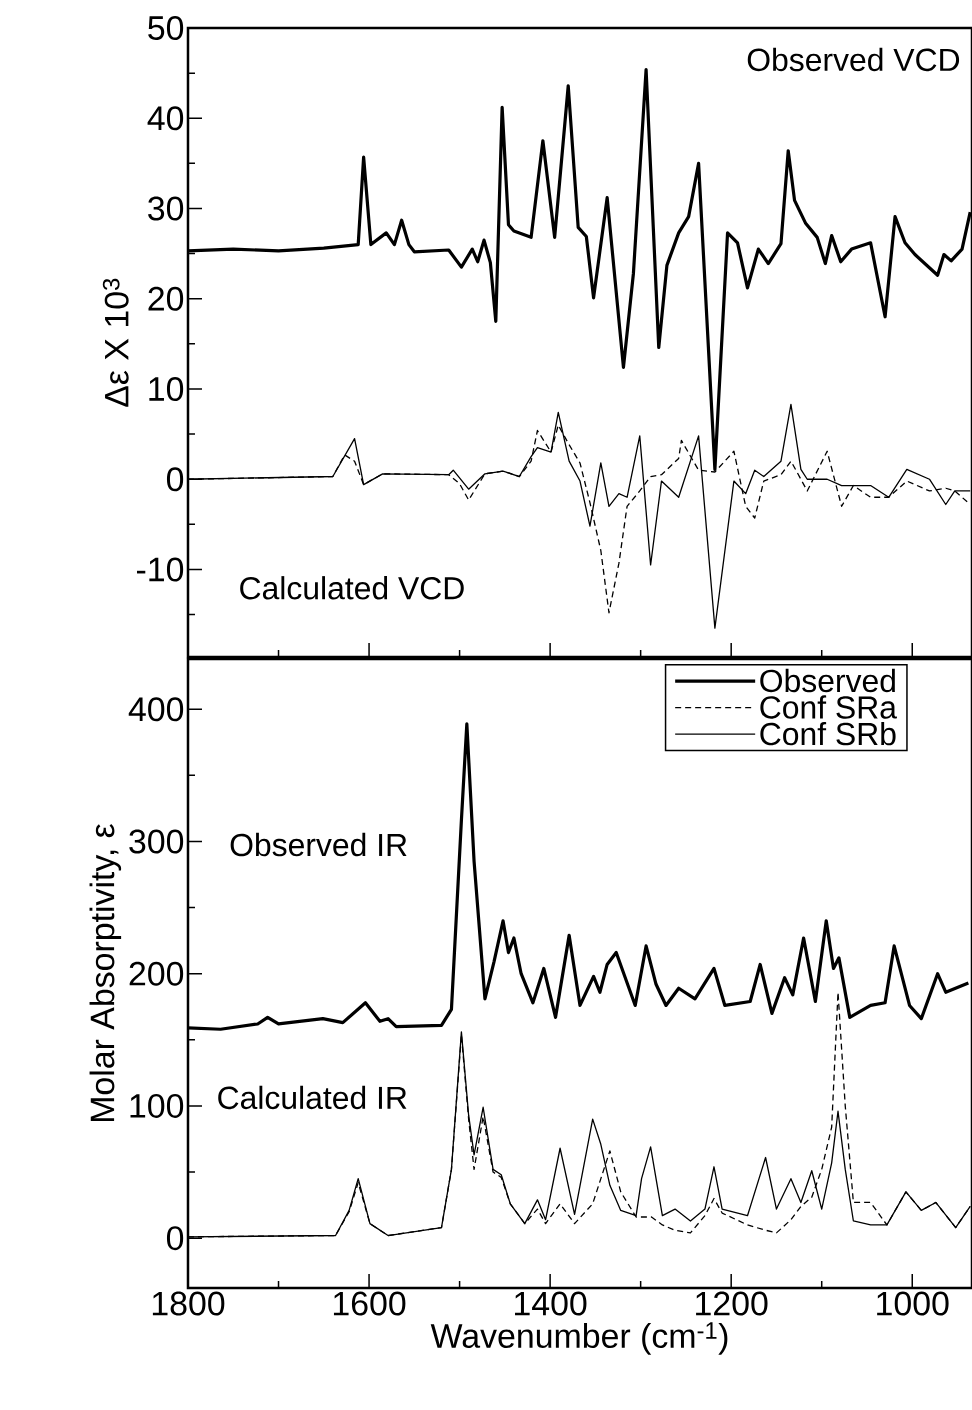  Describe the element at coordinates (913, 1303) in the screenshot. I see `x-tick-label: 1000` at that location.